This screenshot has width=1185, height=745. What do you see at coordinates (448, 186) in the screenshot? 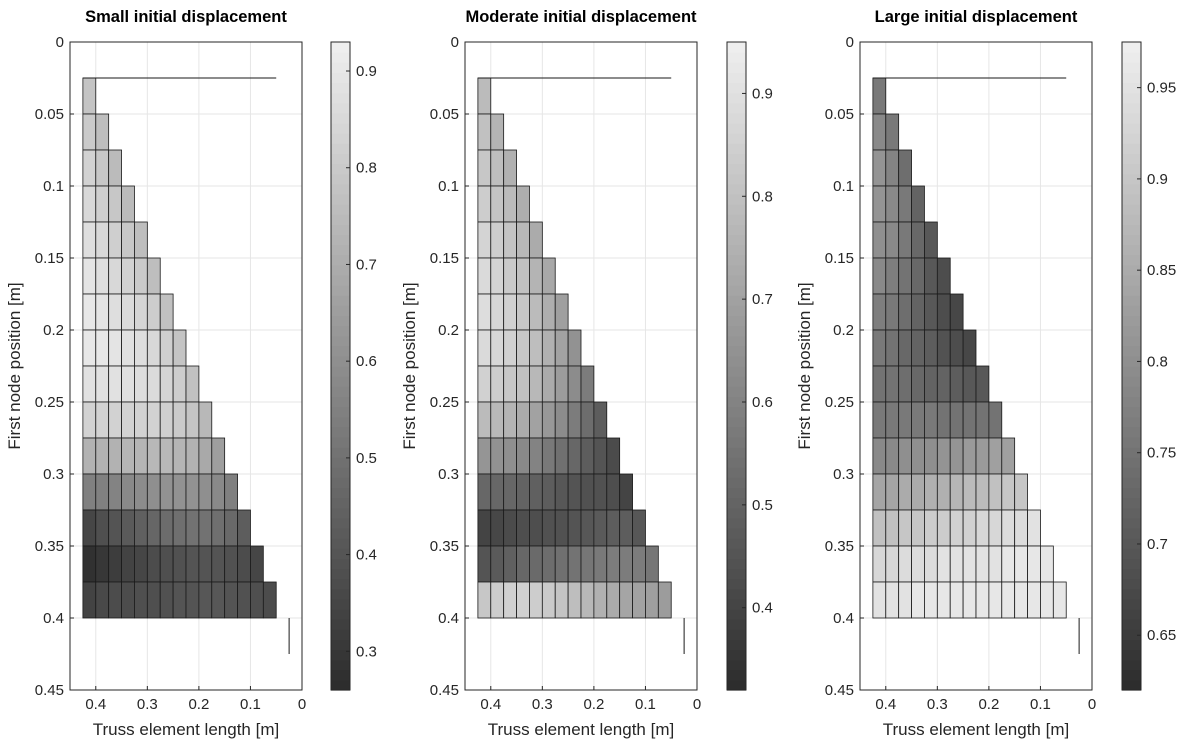
I see `y-tick-label: 0.1` at bounding box center [448, 186].